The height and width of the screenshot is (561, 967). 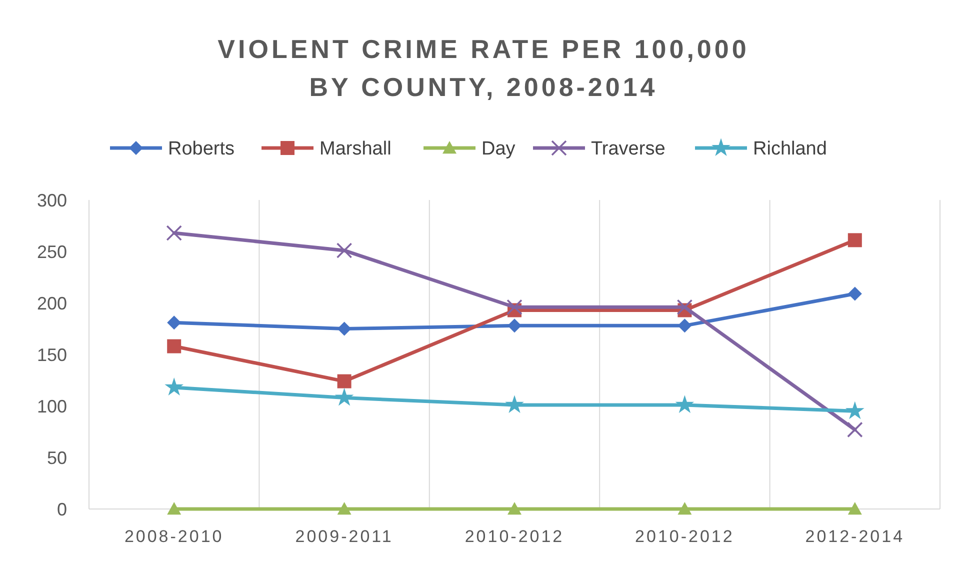 I want to click on y-tick-label: 300, so click(x=51, y=200).